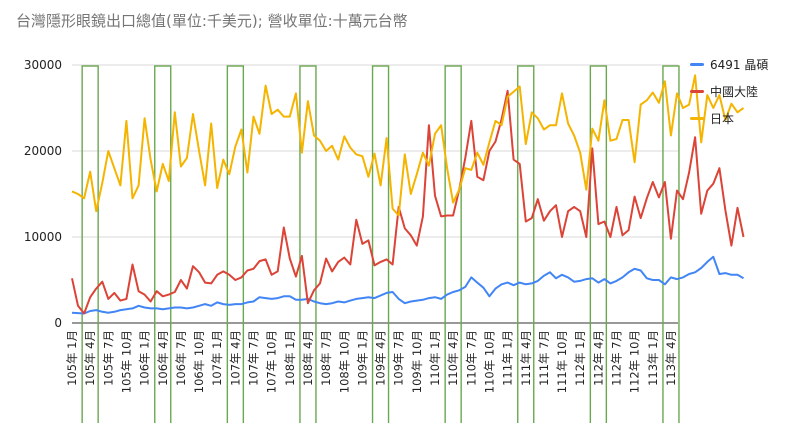 The image size is (800, 423). Describe the element at coordinates (43, 65) in the screenshot. I see `y-tick-label: 30000` at that location.